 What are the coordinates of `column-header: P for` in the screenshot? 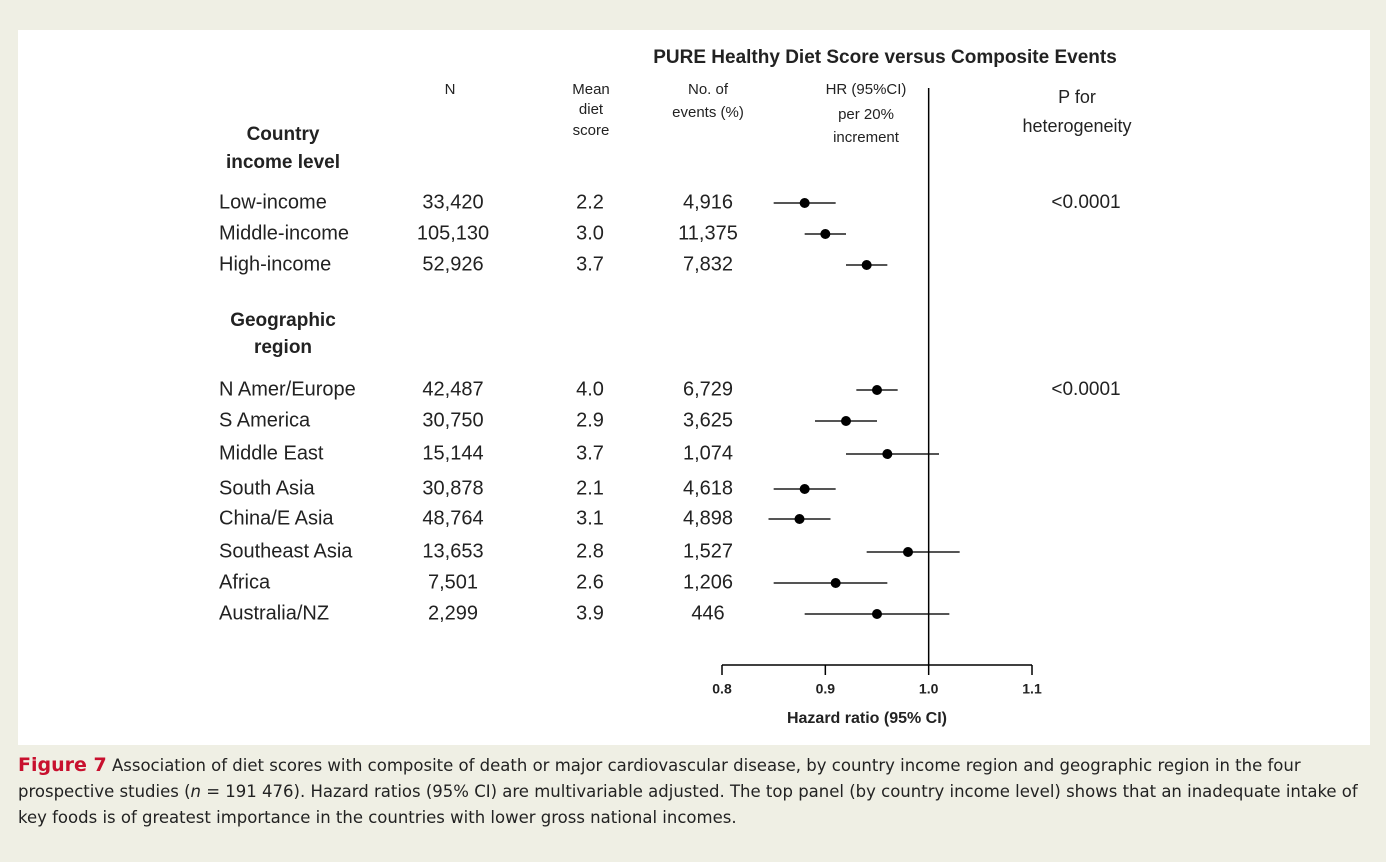 It's located at (1077, 97).